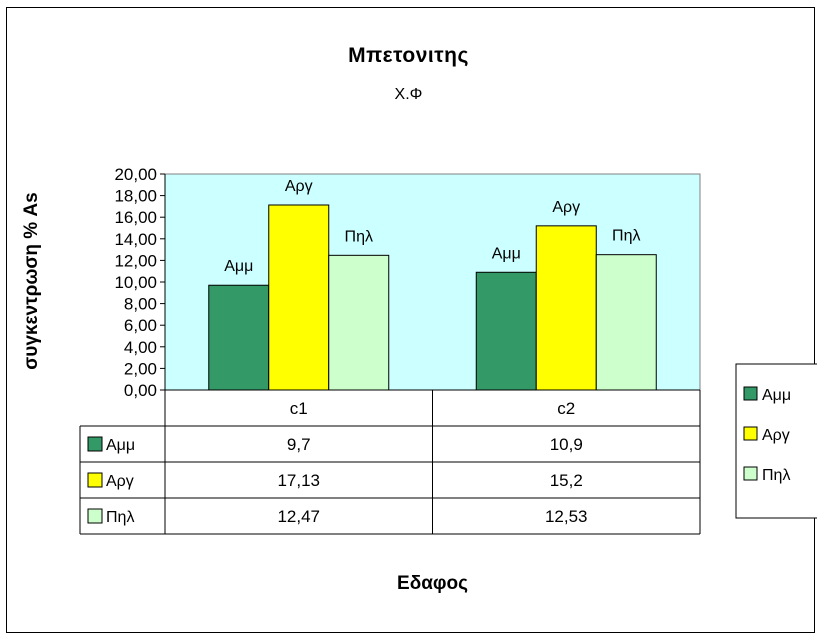 The height and width of the screenshot is (637, 817). What do you see at coordinates (299, 444) in the screenshot?
I see `table-cell-value: 9,7` at bounding box center [299, 444].